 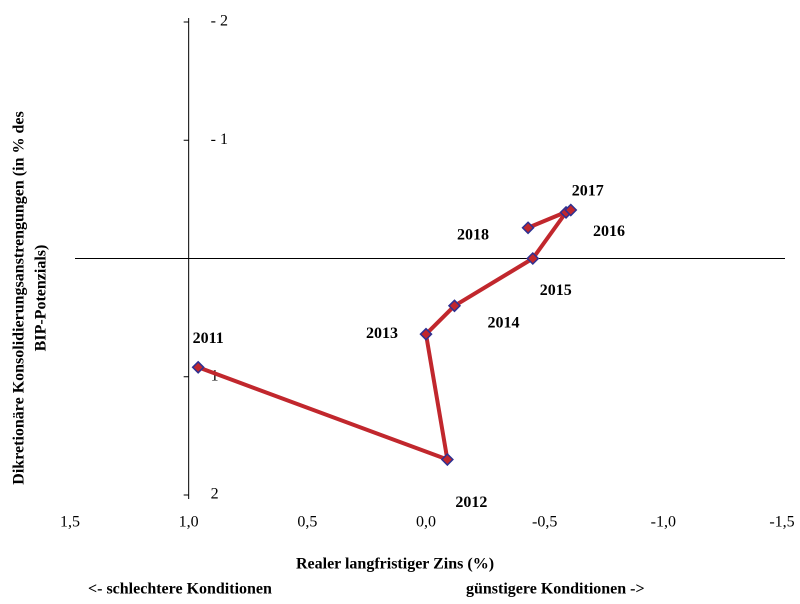 I want to click on x-tick-label: 1,5, so click(x=70, y=522).